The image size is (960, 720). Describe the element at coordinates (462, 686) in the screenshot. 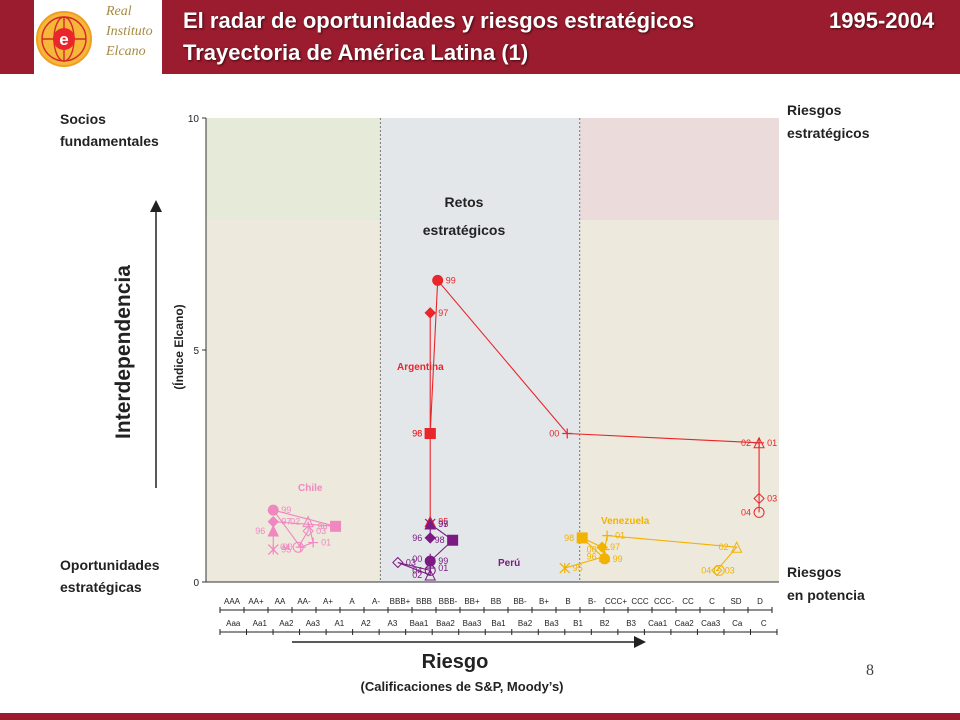

I see `x-axis-sublabel: (Calificaciones de S&P, Moody’s)` at that location.